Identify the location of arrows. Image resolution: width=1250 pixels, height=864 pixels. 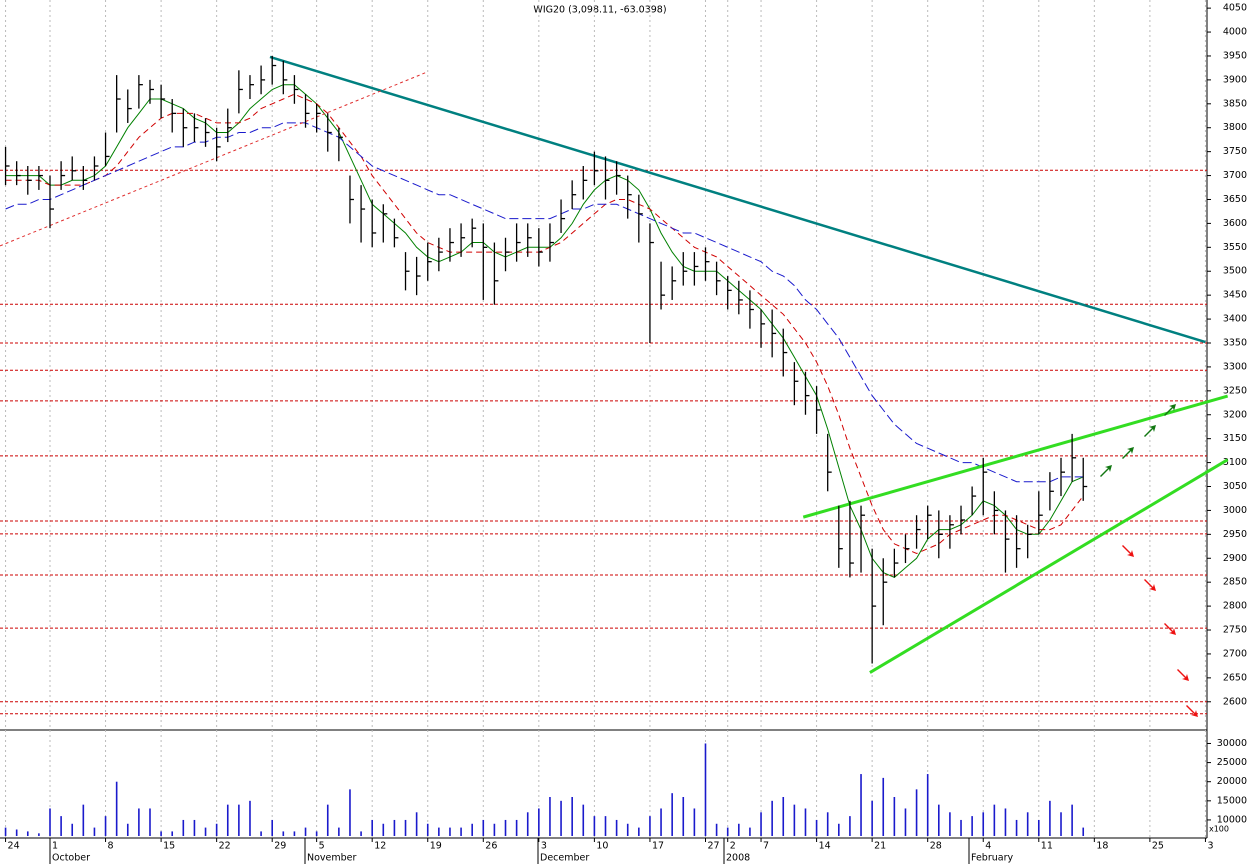
(1149, 560).